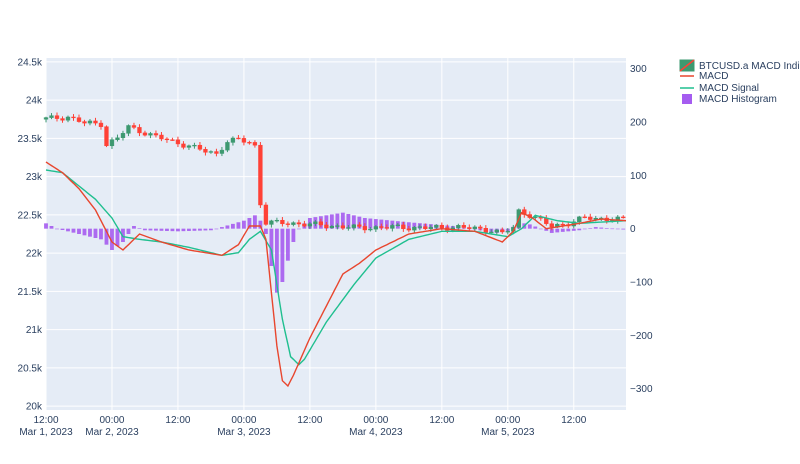  Describe the element at coordinates (30, 368) in the screenshot. I see `y-left-tick-label: 20.5k` at that location.